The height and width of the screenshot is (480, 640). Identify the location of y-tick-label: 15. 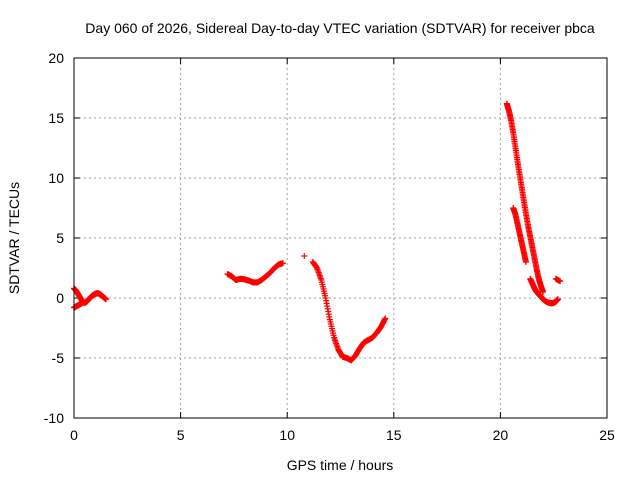
(56, 118).